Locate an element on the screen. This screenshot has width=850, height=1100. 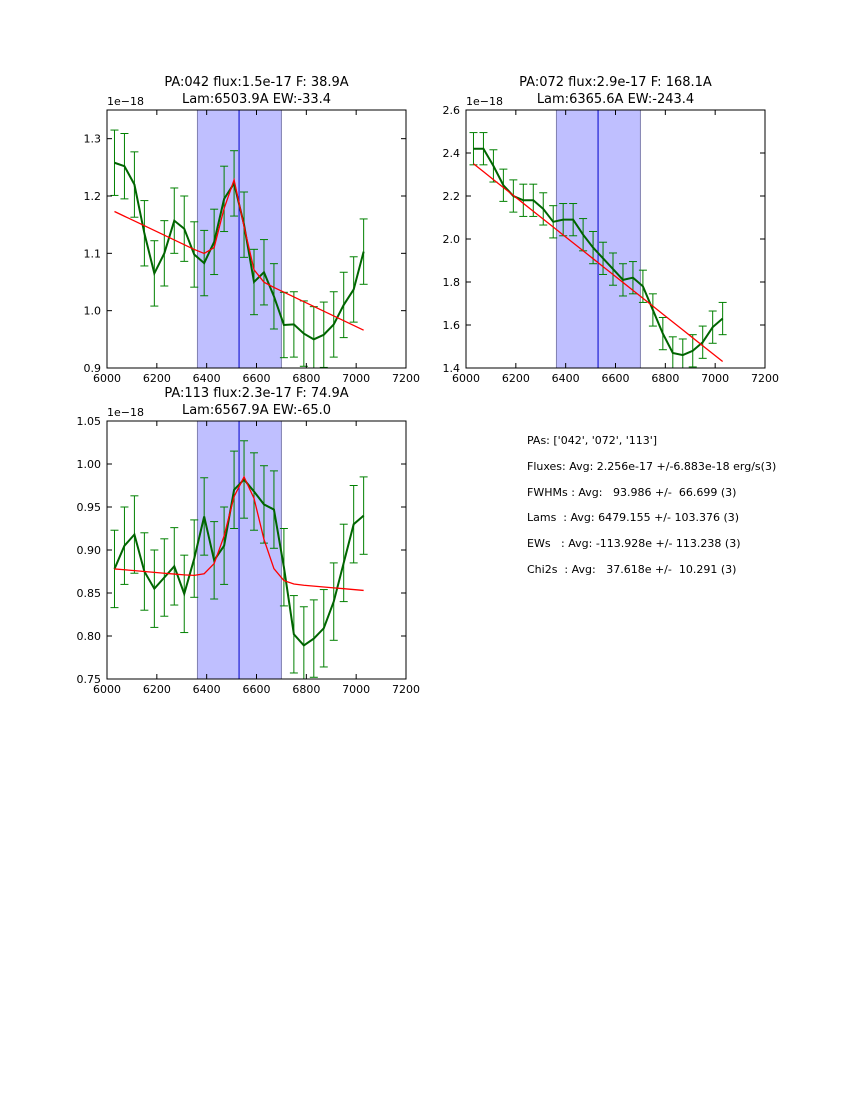
chart-title-line1: PA:042 flux:1.5e-17 F: 38.9A is located at coordinates (256, 82).